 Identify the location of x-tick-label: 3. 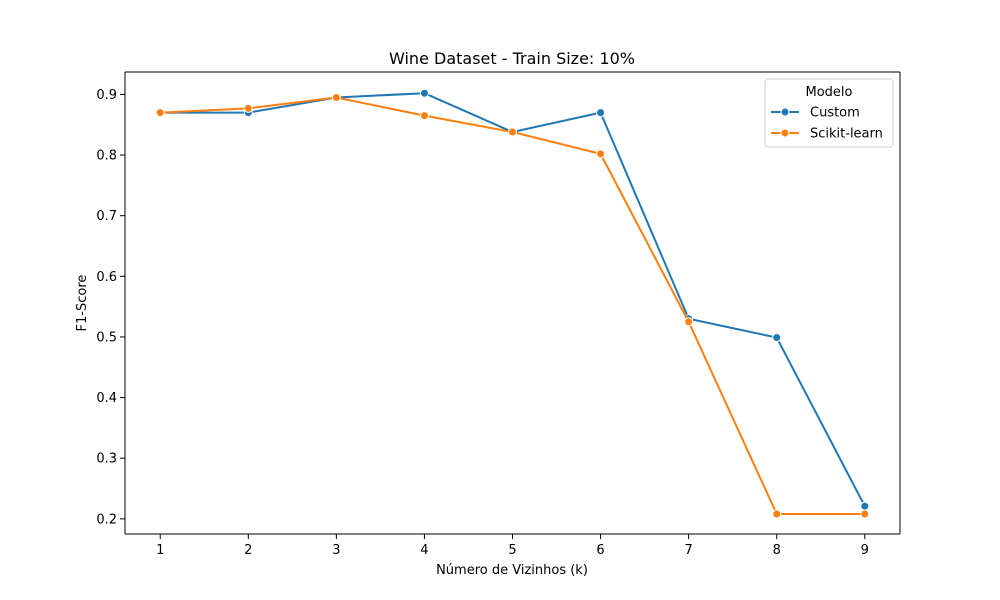
(336, 550).